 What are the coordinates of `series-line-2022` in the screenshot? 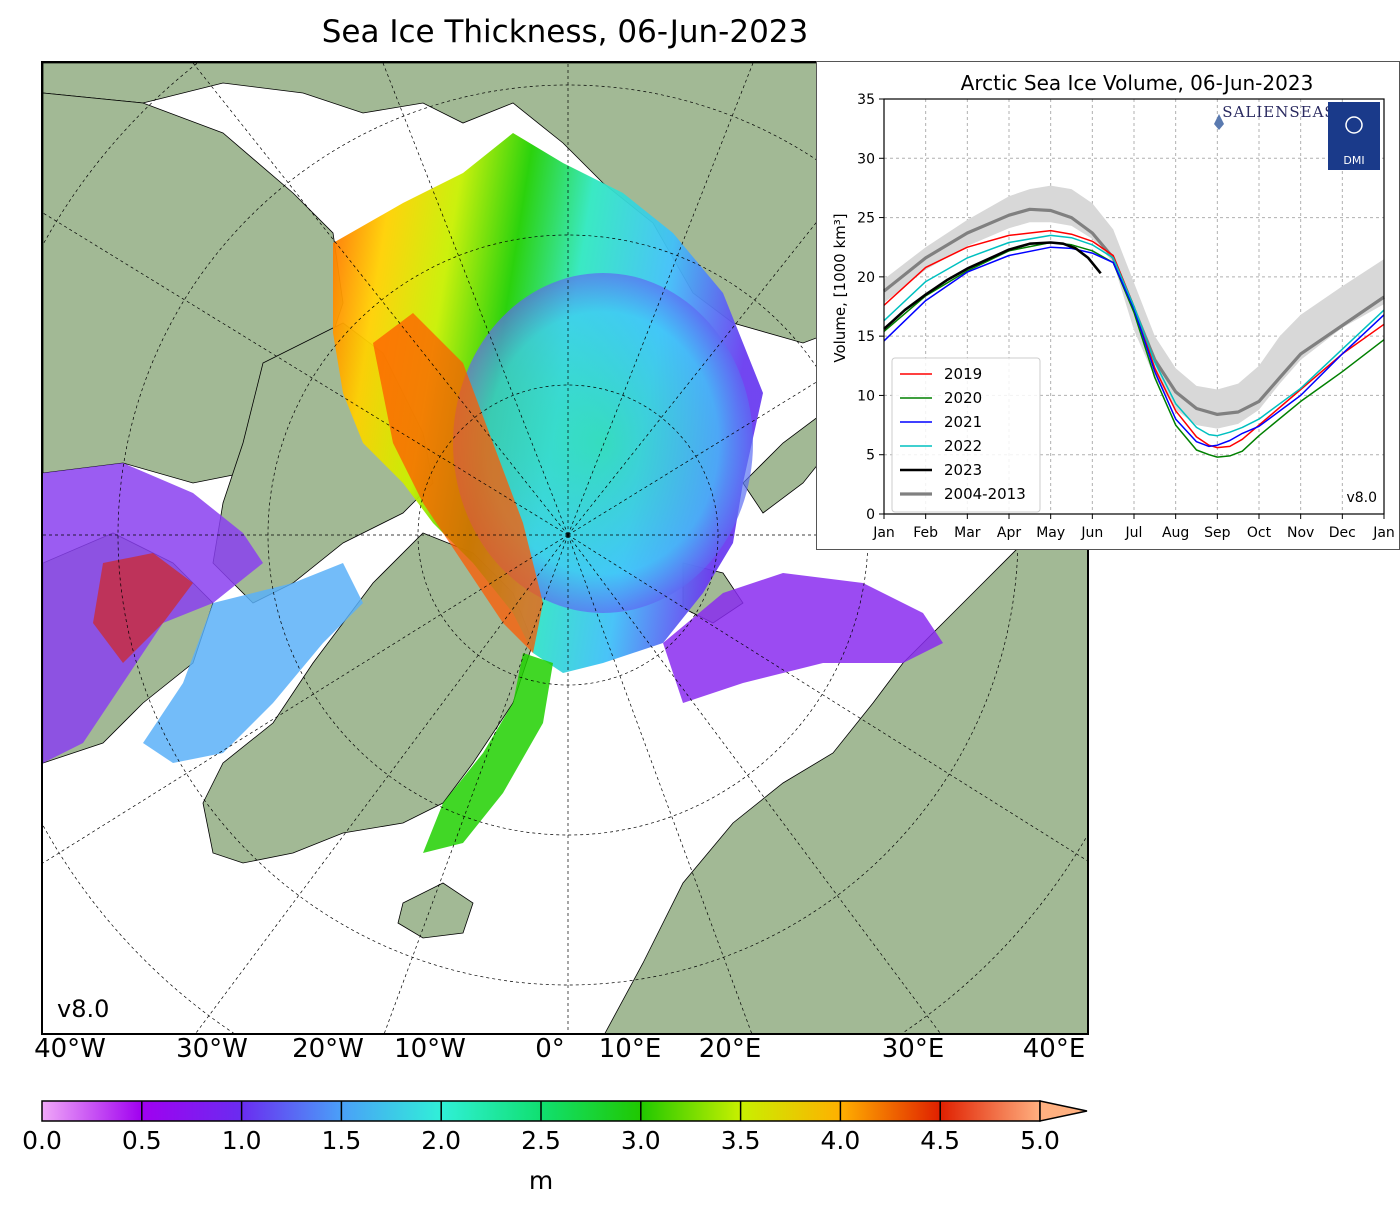 It's located at (1134, 335).